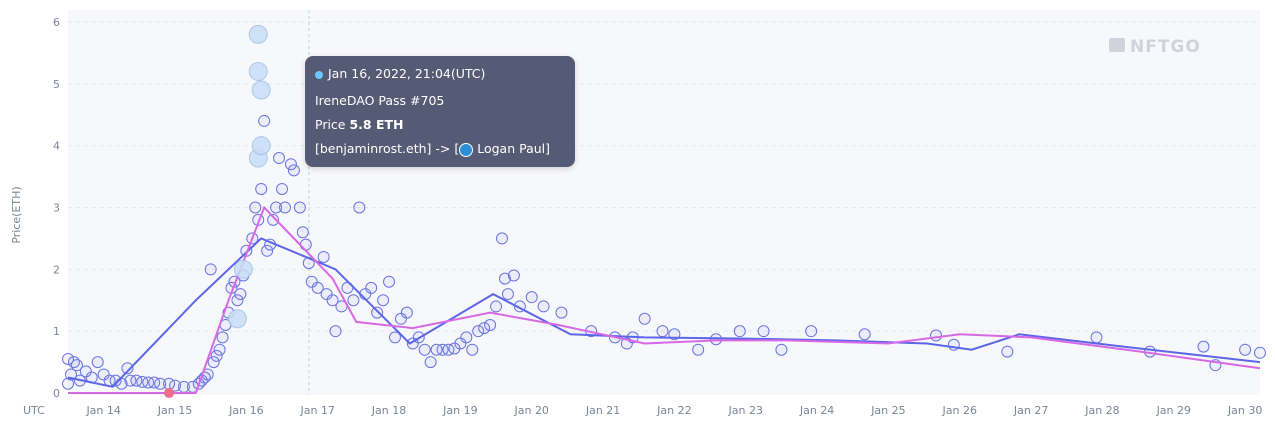 Image resolution: width=1275 pixels, height=432 pixels. Describe the element at coordinates (530, 410) in the screenshot. I see `x-tick-label: Jan 20` at that location.